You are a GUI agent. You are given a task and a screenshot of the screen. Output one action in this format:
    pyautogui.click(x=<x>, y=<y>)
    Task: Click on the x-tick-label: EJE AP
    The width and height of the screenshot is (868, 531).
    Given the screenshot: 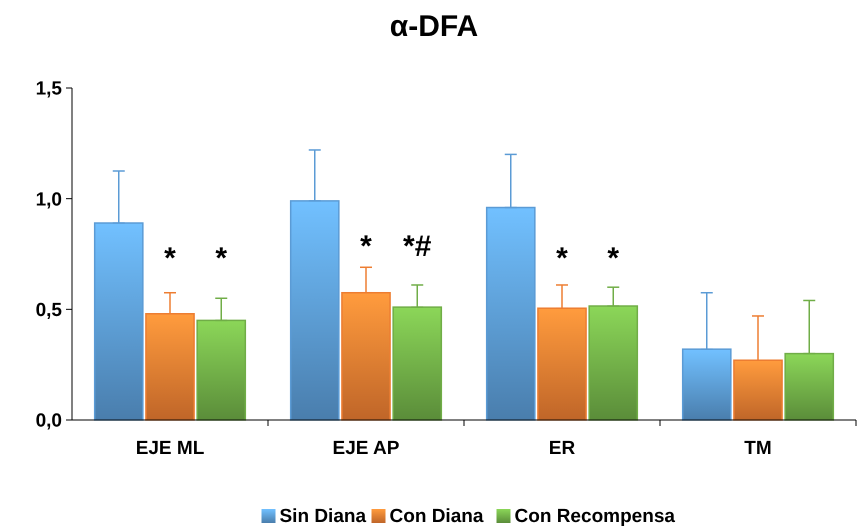 What is the action you would take?
    pyautogui.click(x=366, y=448)
    